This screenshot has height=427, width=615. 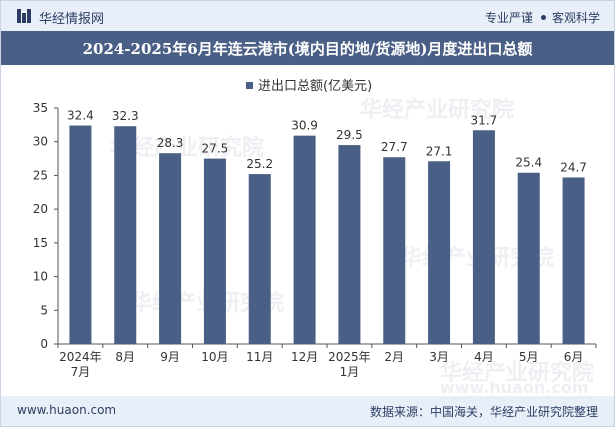 I want to click on x-tick-label: 7月, so click(x=81, y=372).